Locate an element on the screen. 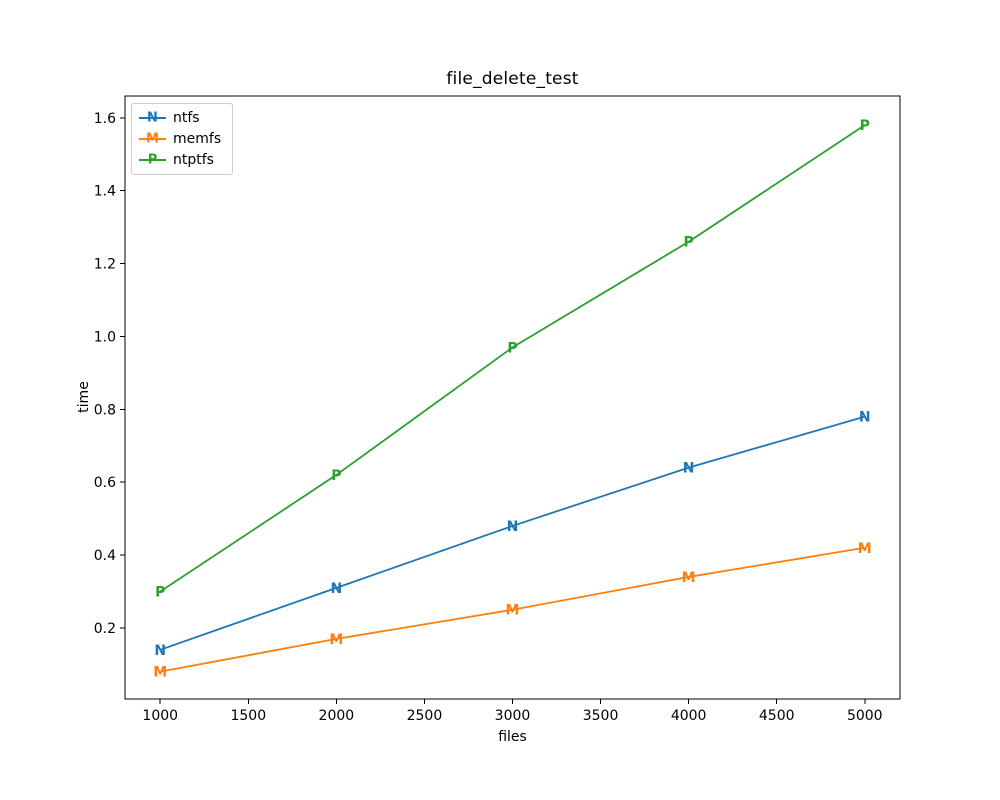  y-tick-label: 1.4 is located at coordinates (105, 192).